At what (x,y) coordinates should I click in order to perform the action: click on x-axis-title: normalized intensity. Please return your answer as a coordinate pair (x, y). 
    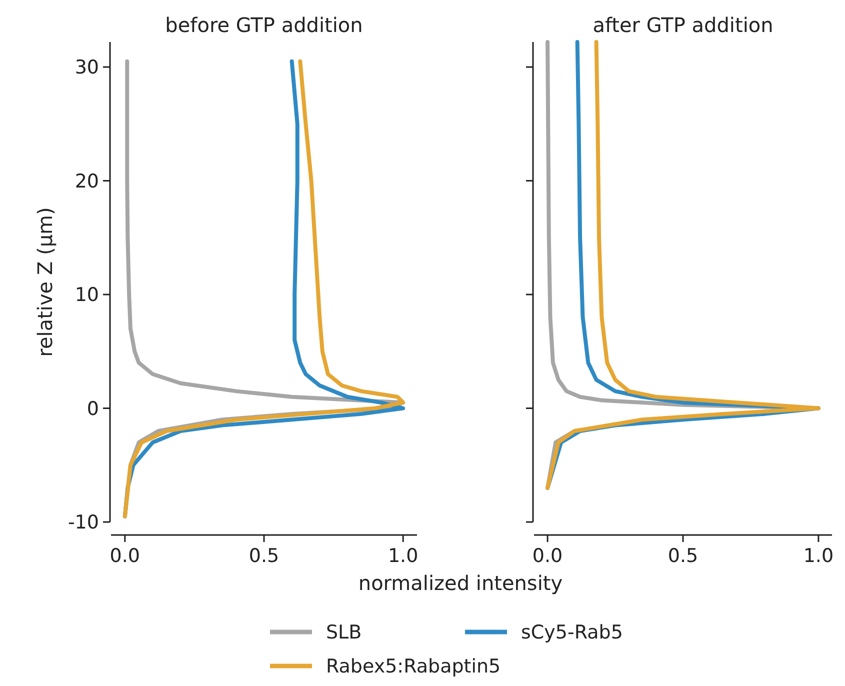
    Looking at the image, I should click on (460, 583).